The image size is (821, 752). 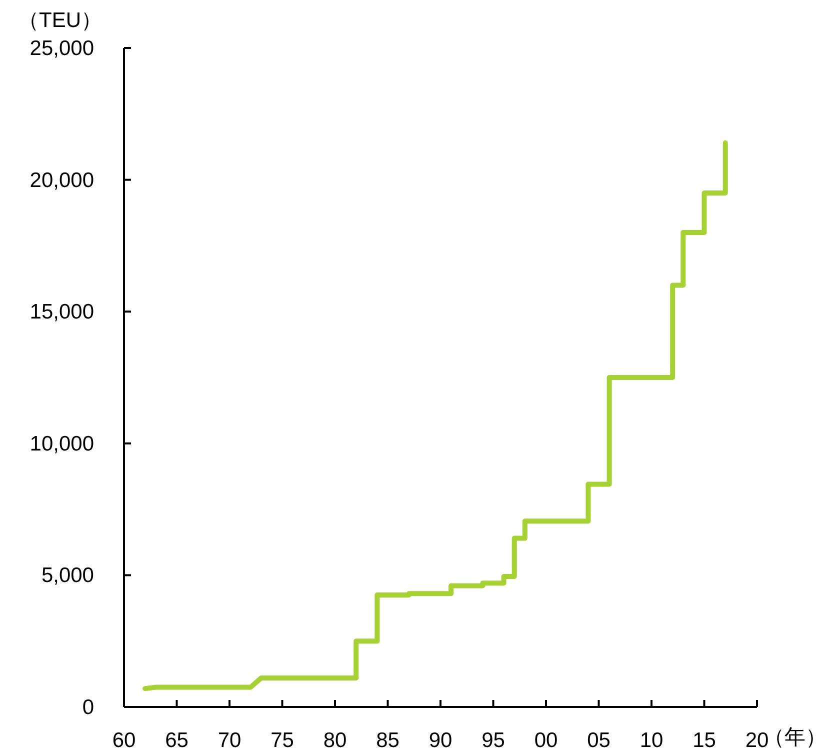 What do you see at coordinates (62, 312) in the screenshot?
I see `ytick: 15,000` at bounding box center [62, 312].